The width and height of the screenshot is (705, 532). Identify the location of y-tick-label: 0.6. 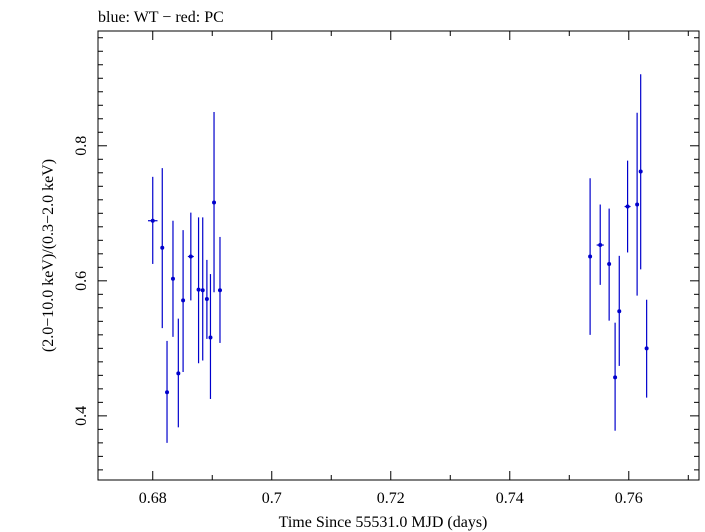
(81, 281).